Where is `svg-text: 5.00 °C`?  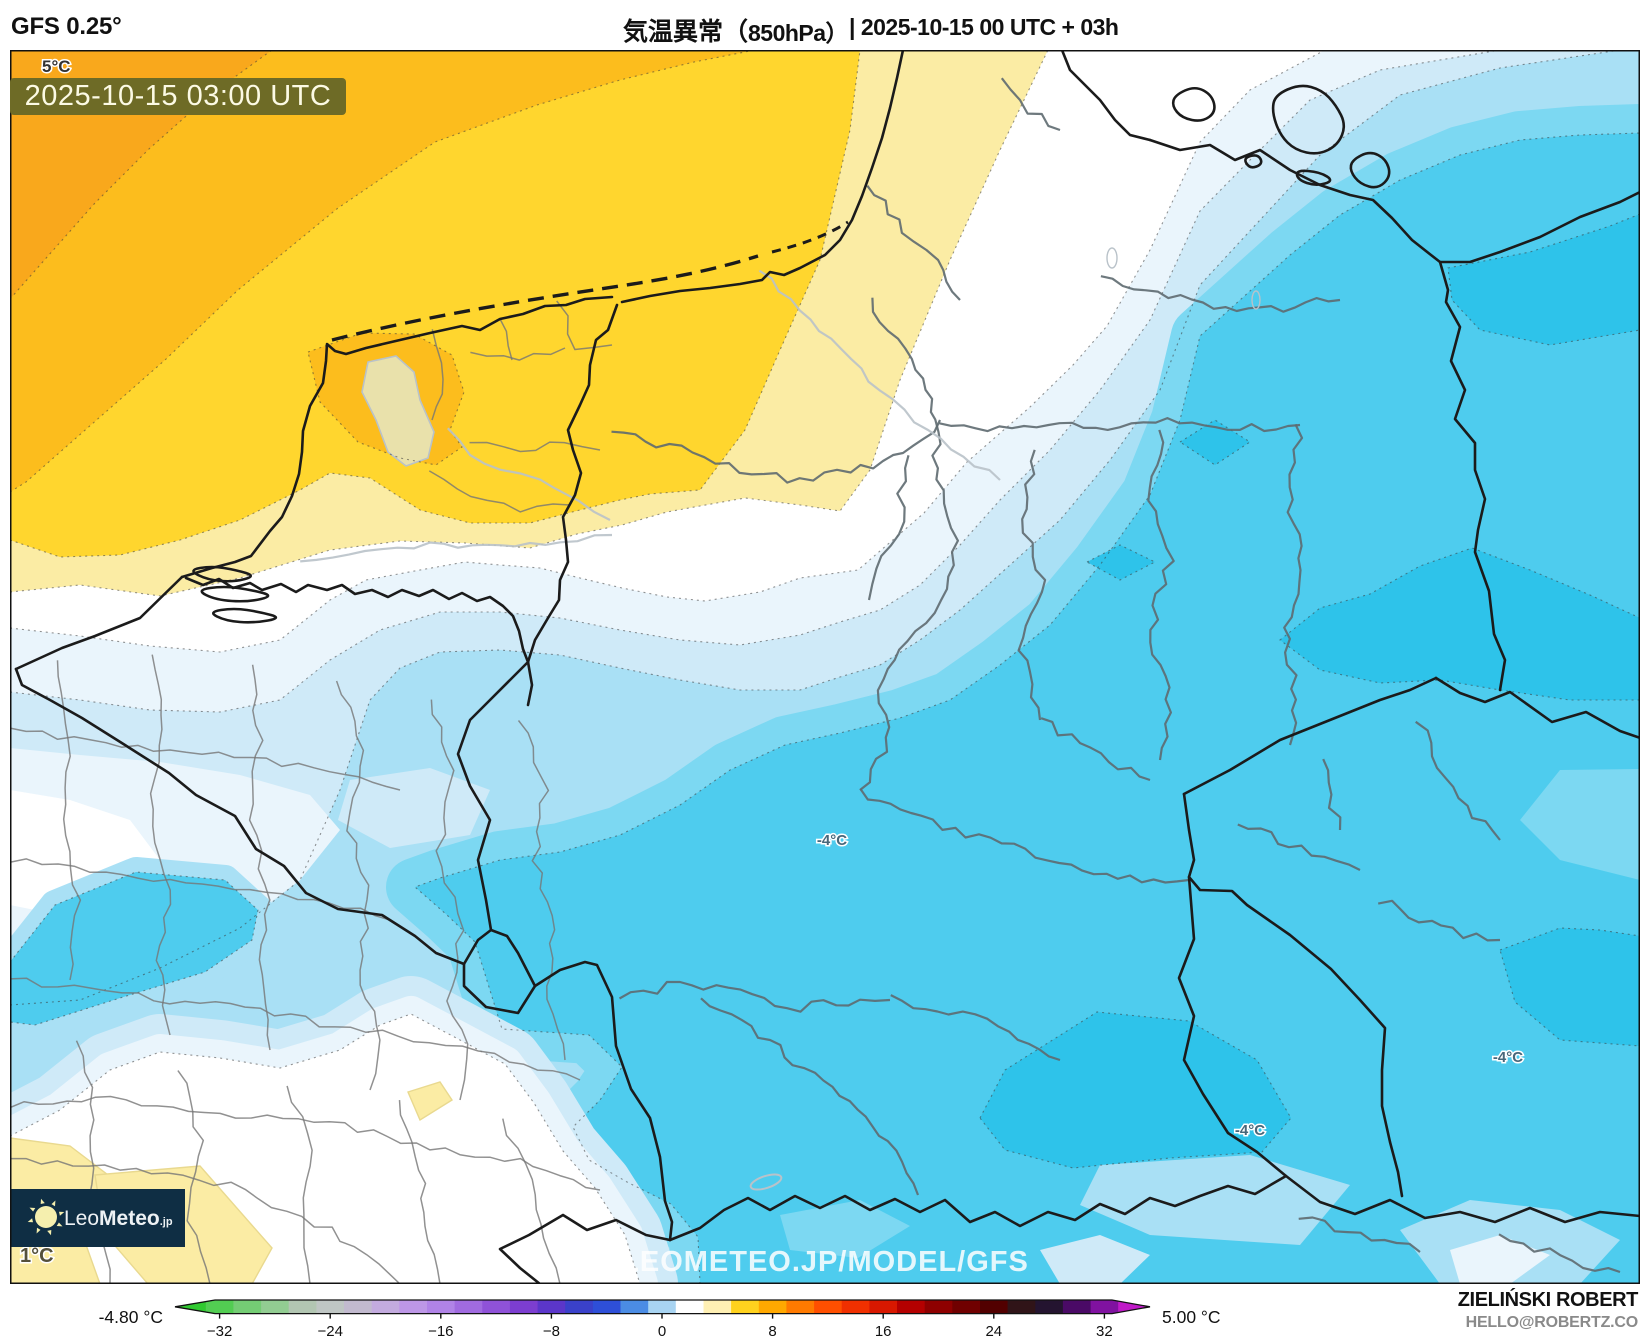
svg-text: 5.00 °C is located at coordinates (1191, 1317).